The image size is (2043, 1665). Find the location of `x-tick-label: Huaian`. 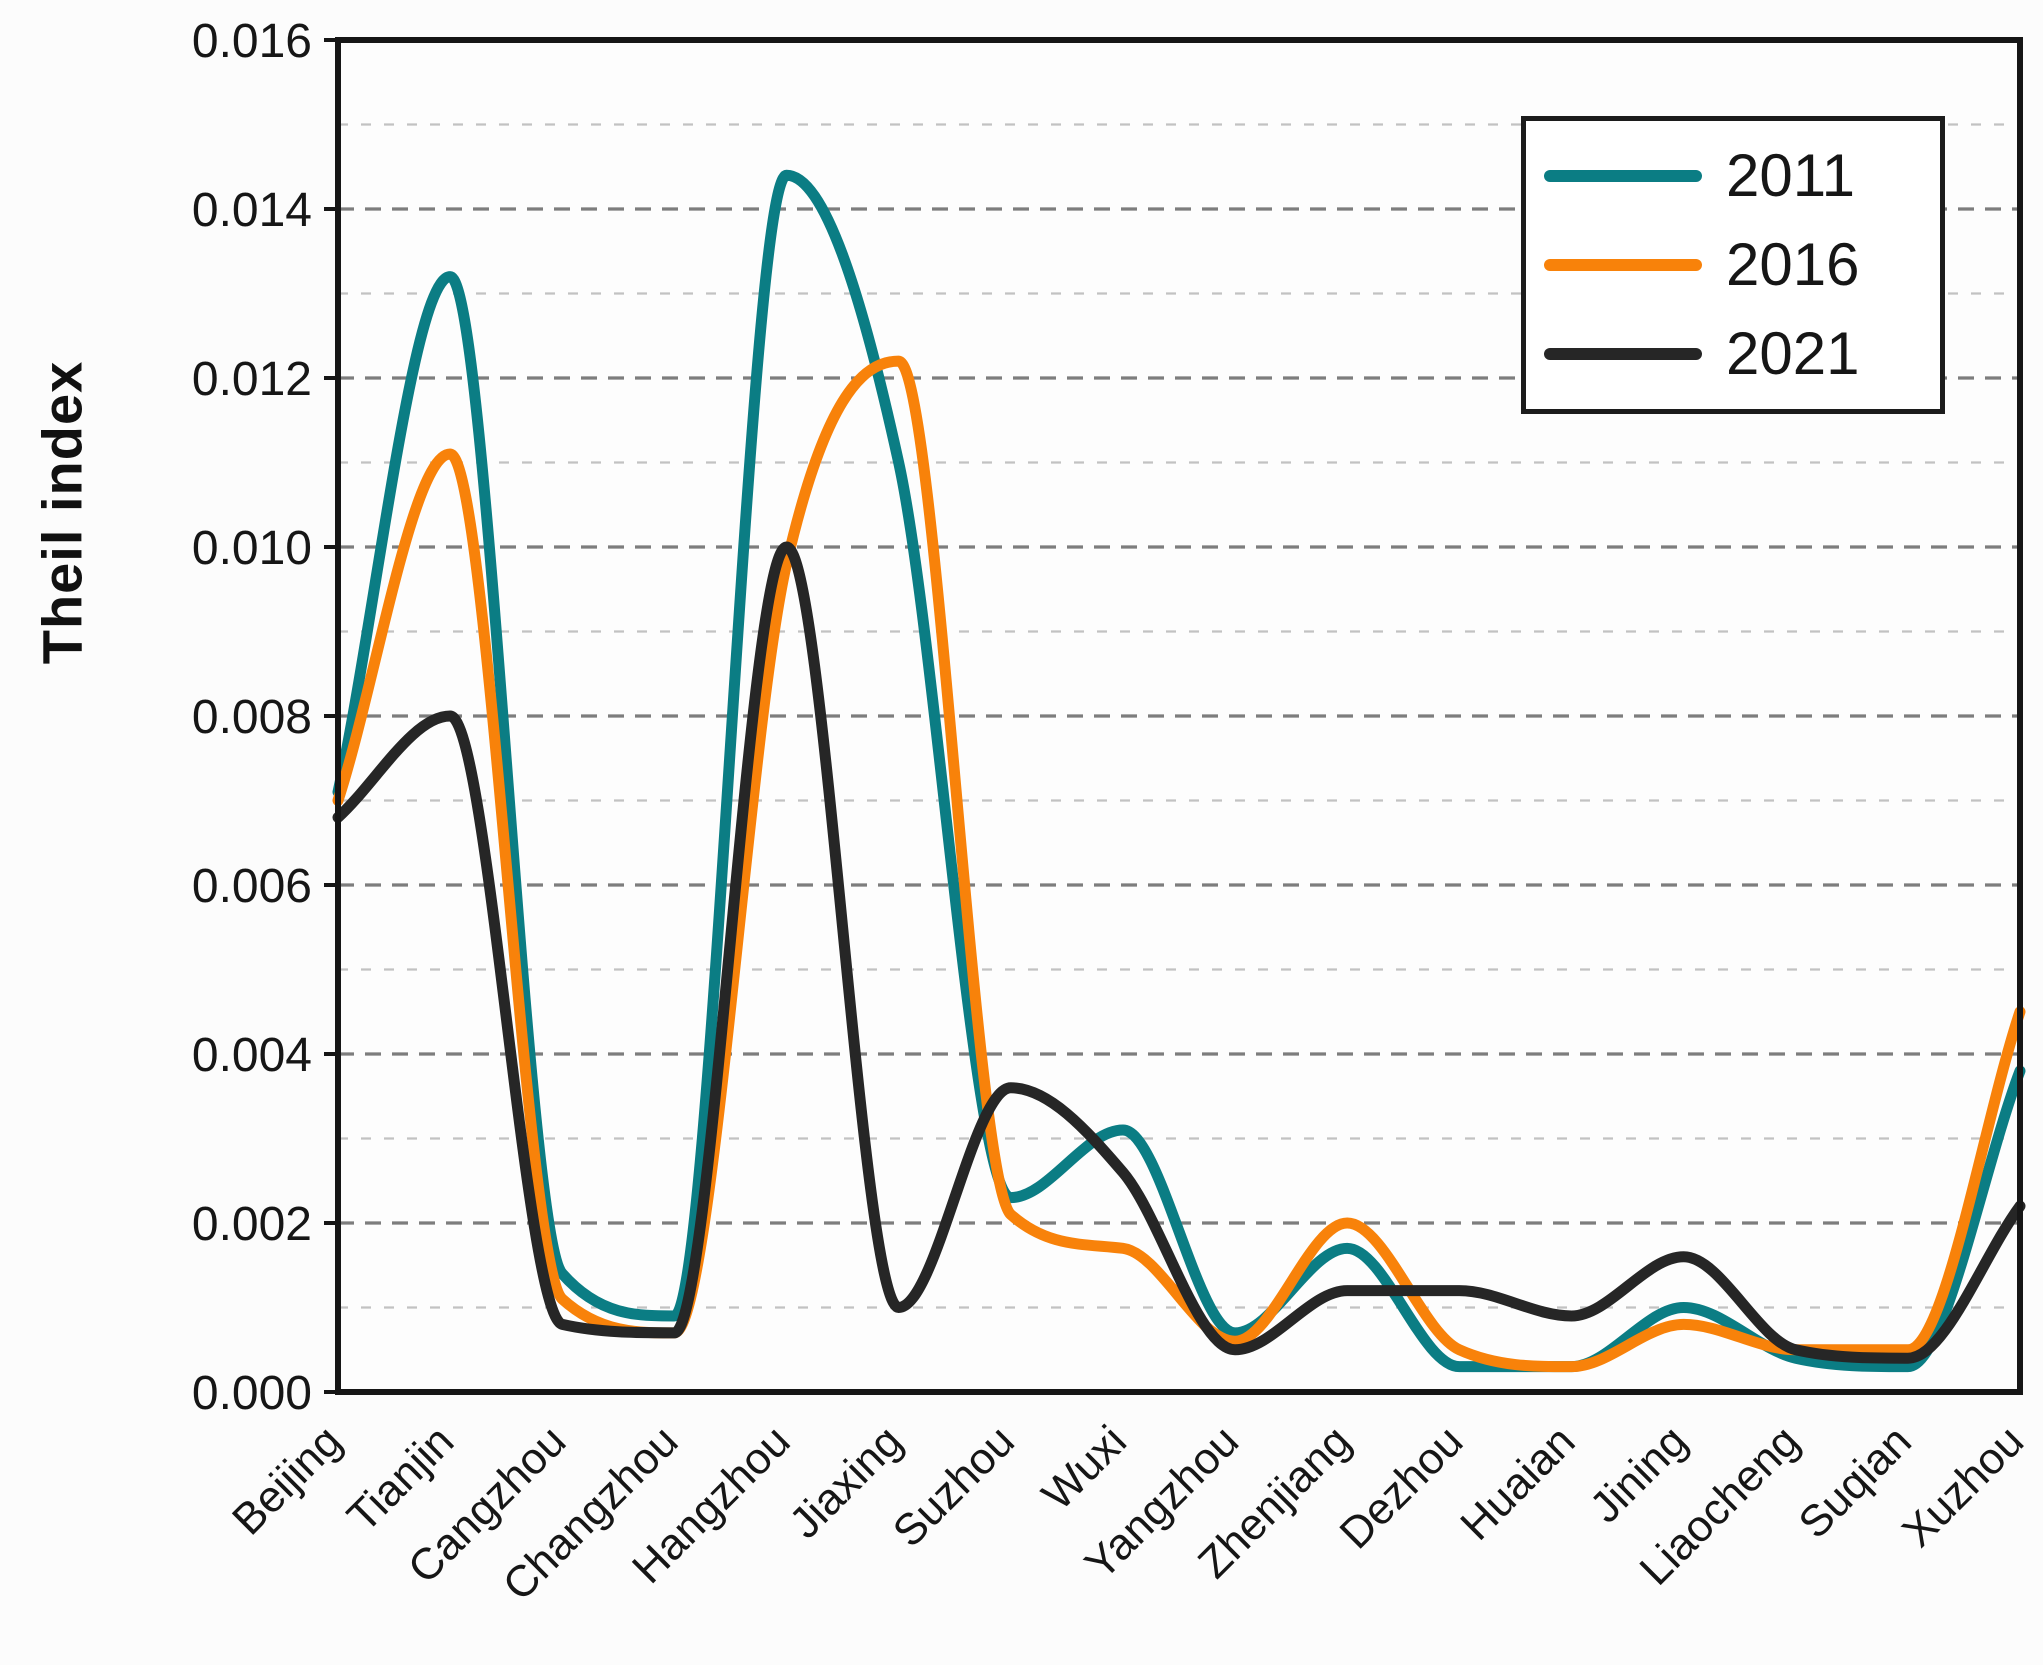

x-tick-label: Huaian is located at coordinates (1517, 1482).